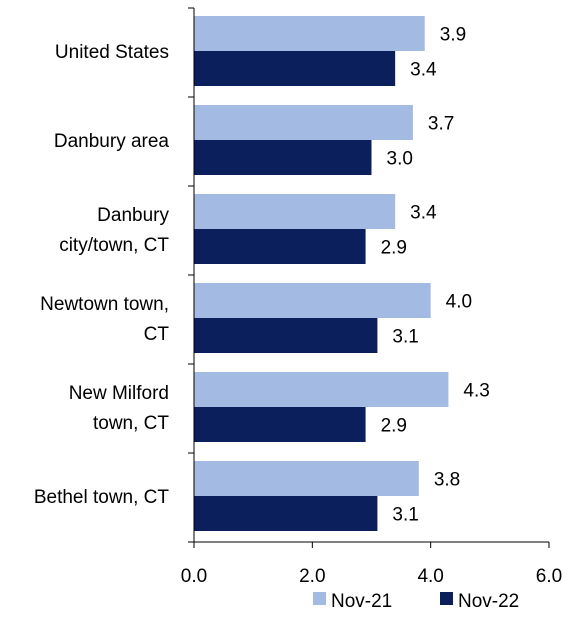  Describe the element at coordinates (114, 230) in the screenshot. I see `category-label-2: Danbury city/town, CT` at that location.